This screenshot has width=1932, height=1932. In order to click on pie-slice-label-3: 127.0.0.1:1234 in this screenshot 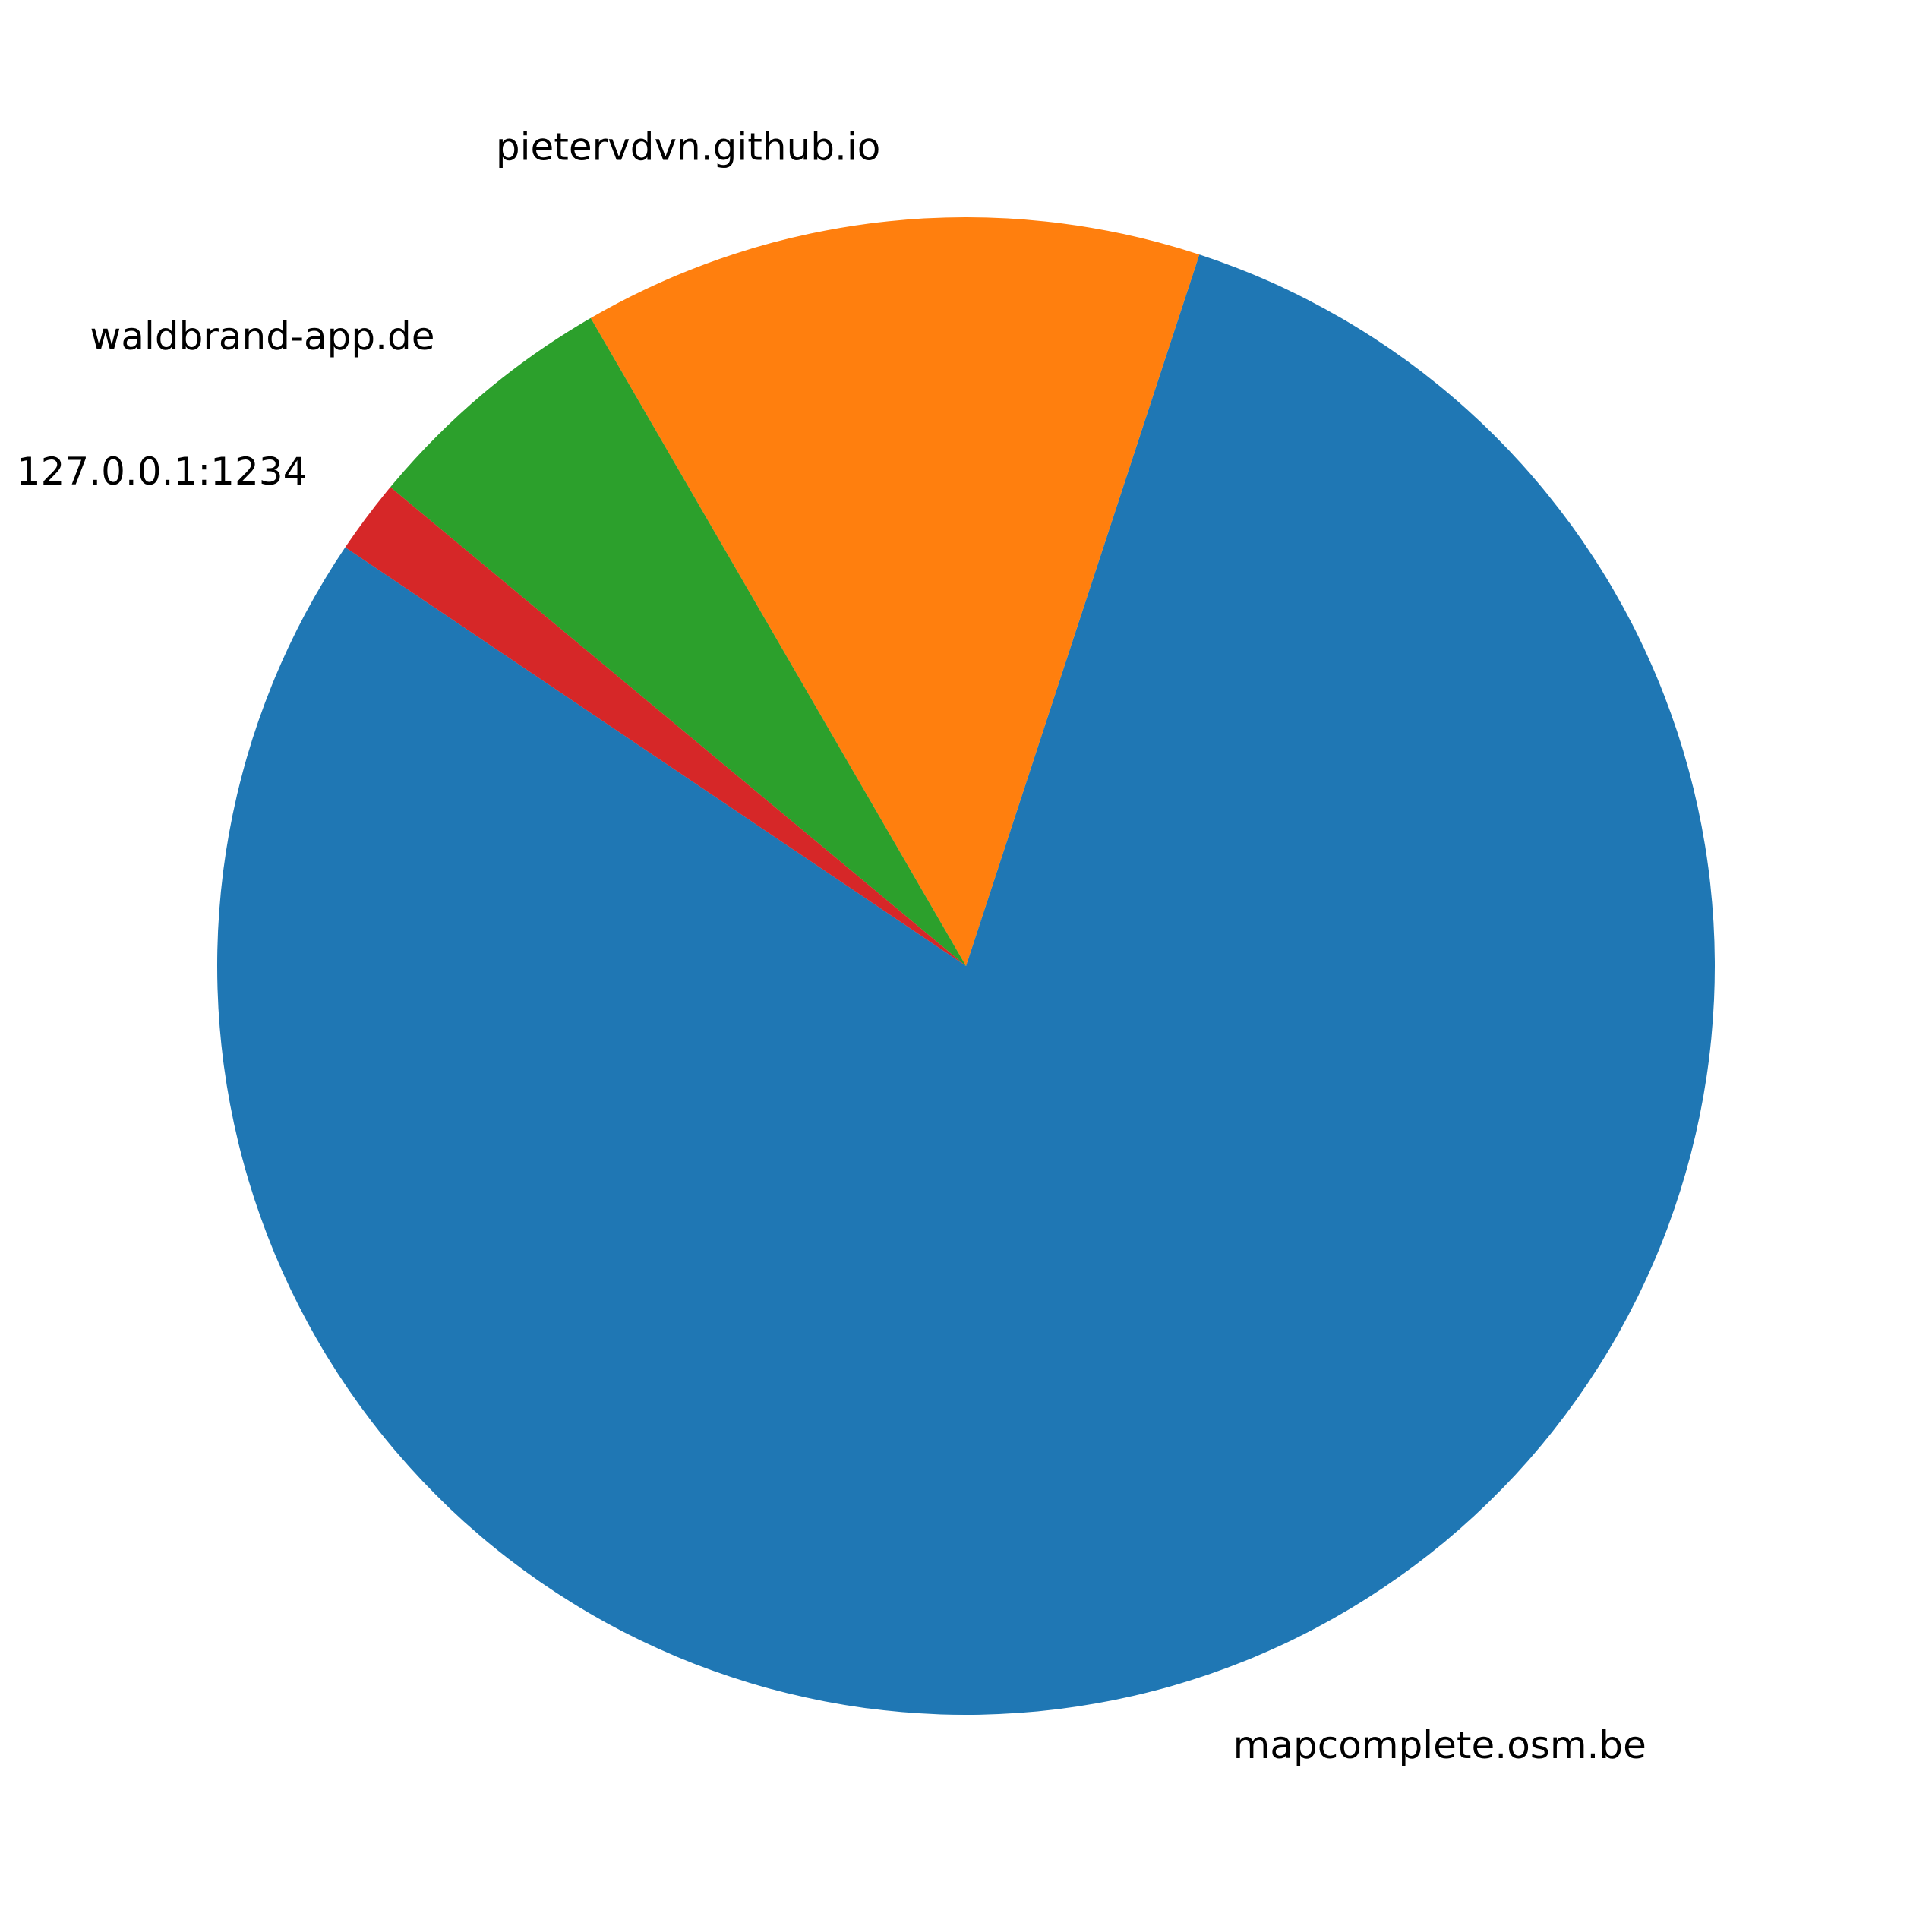, I will do `click(162, 472)`.